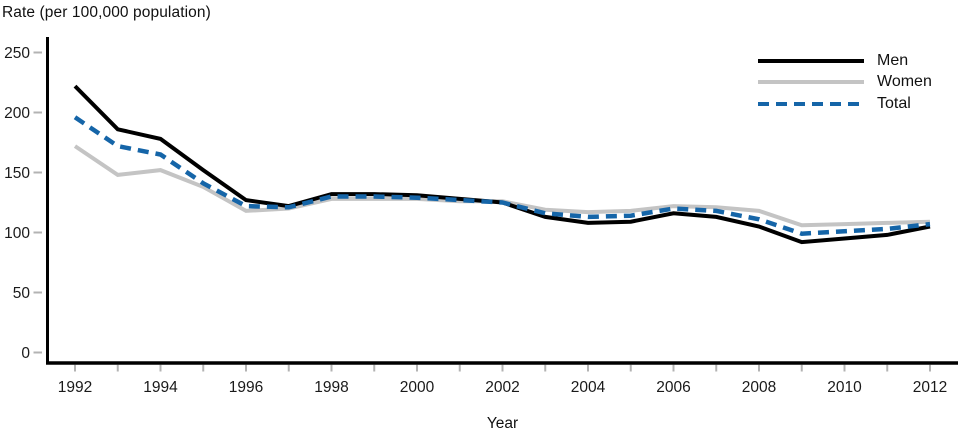  I want to click on x-tick-label: 2004, so click(588, 387).